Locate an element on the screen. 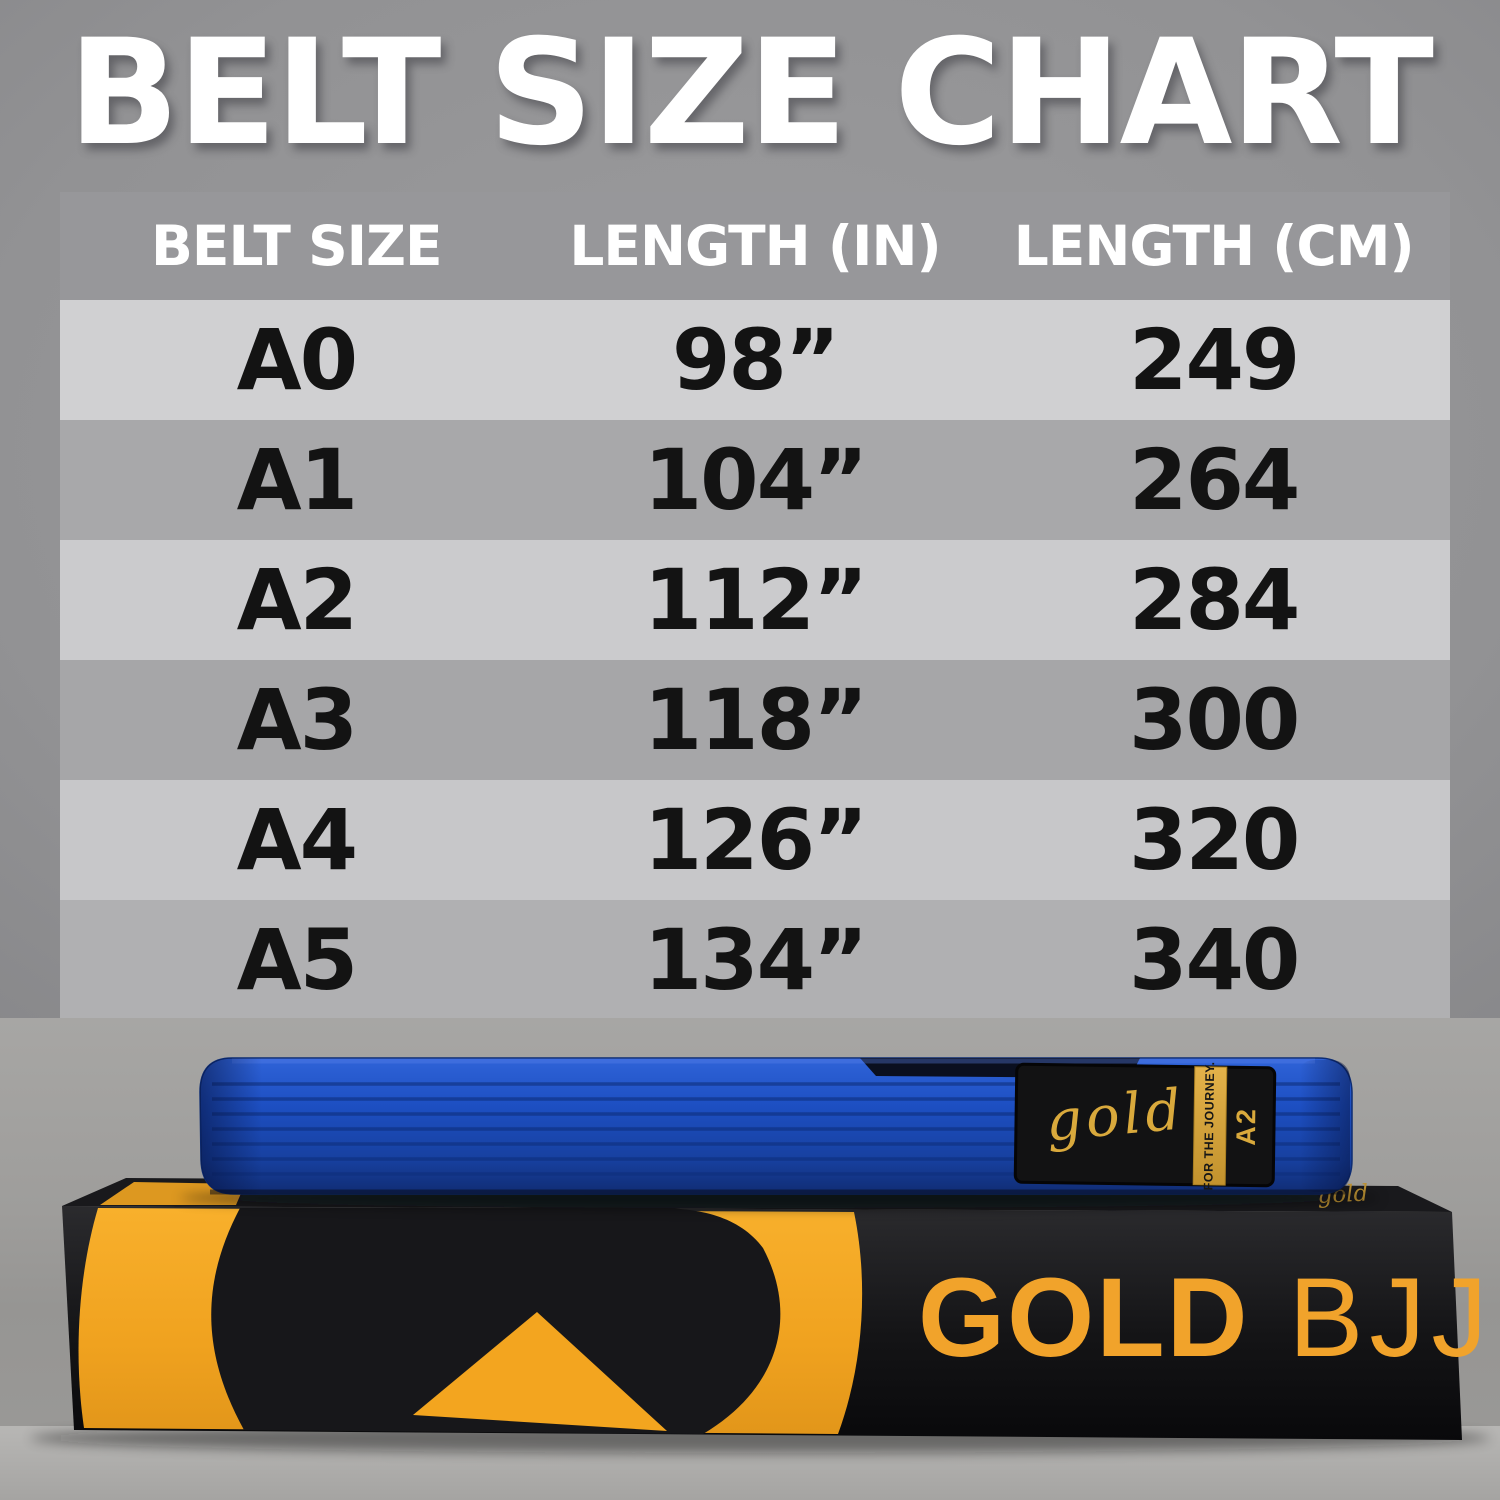 Image resolution: width=1500 pixels, height=1500 pixels. page-title: BELT SIZE CHART is located at coordinates (751, 93).